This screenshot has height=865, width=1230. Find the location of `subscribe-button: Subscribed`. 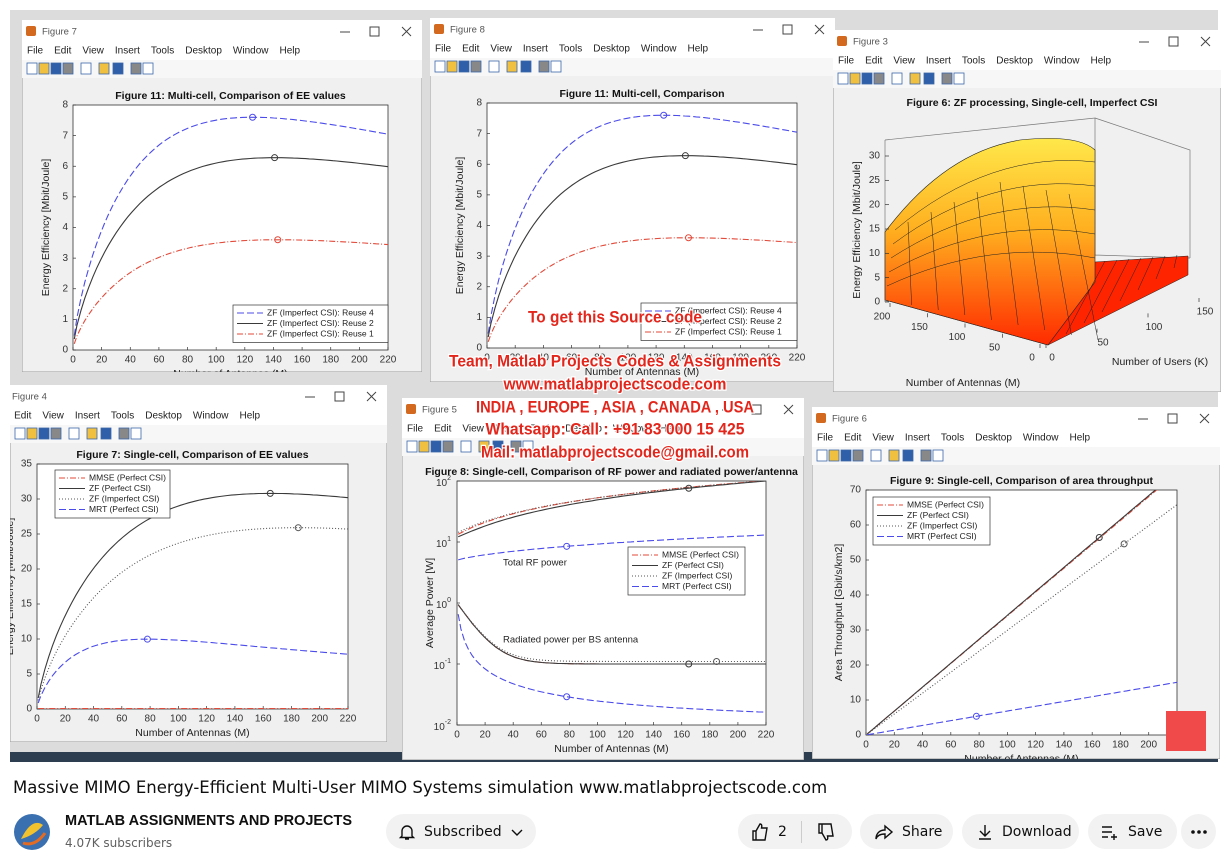

subscribe-button: Subscribed is located at coordinates (461, 831).